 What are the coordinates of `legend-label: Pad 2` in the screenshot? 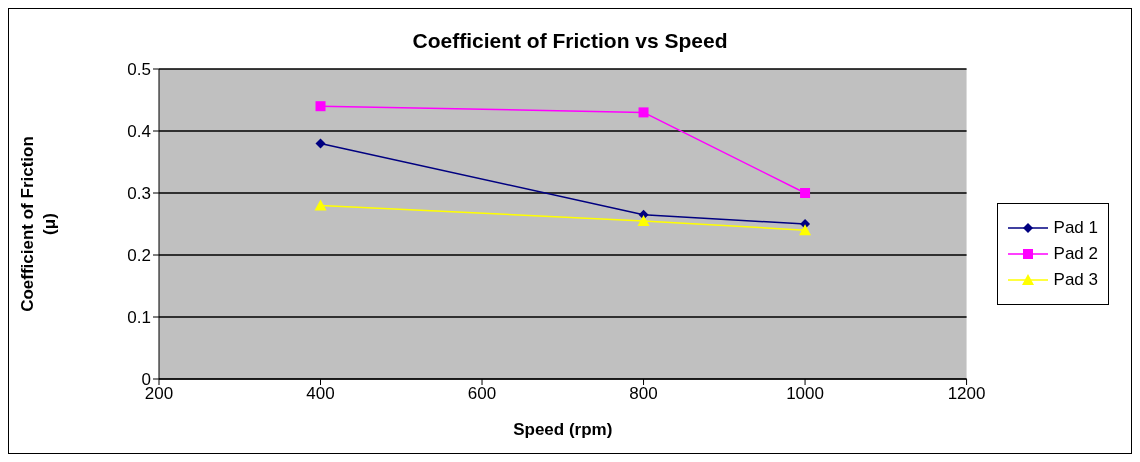 It's located at (1075, 254).